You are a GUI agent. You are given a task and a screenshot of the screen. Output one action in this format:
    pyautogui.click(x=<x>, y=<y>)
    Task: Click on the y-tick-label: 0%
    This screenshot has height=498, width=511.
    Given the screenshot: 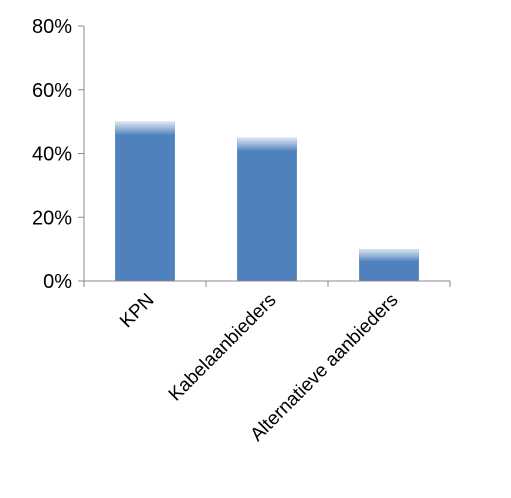 What is the action you would take?
    pyautogui.click(x=57, y=282)
    